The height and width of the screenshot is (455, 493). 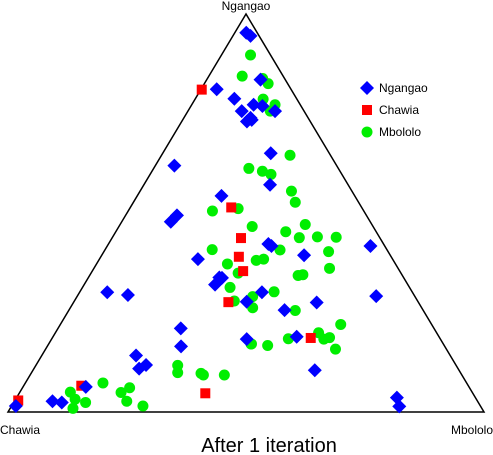 I want to click on vertex-label-top: Ngangao, so click(x=246, y=6).